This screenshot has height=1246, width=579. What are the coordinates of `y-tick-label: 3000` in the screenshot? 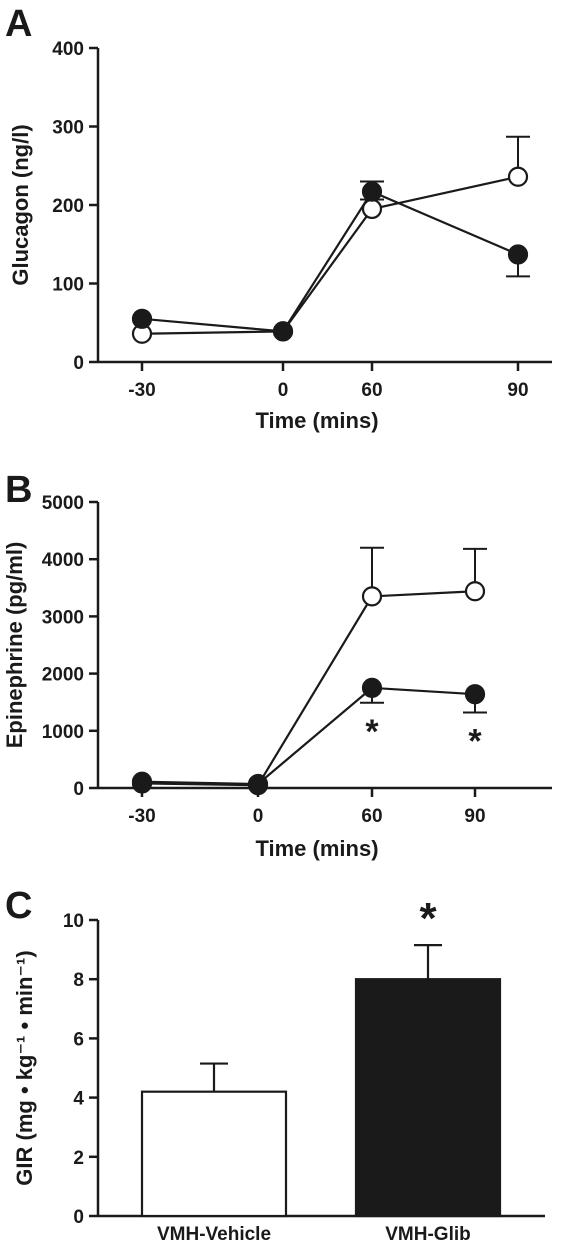 It's located at (63, 617).